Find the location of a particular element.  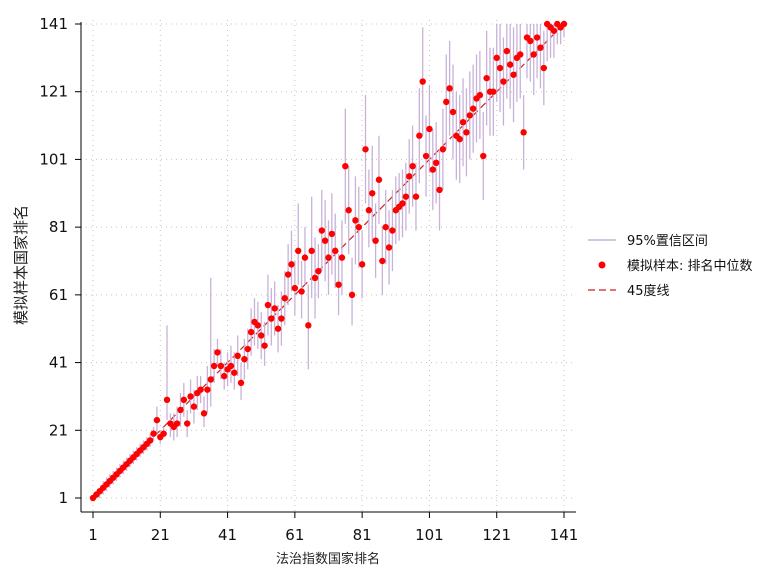

y-axis-title: 模拟样本国家排名 is located at coordinates (21, 265).